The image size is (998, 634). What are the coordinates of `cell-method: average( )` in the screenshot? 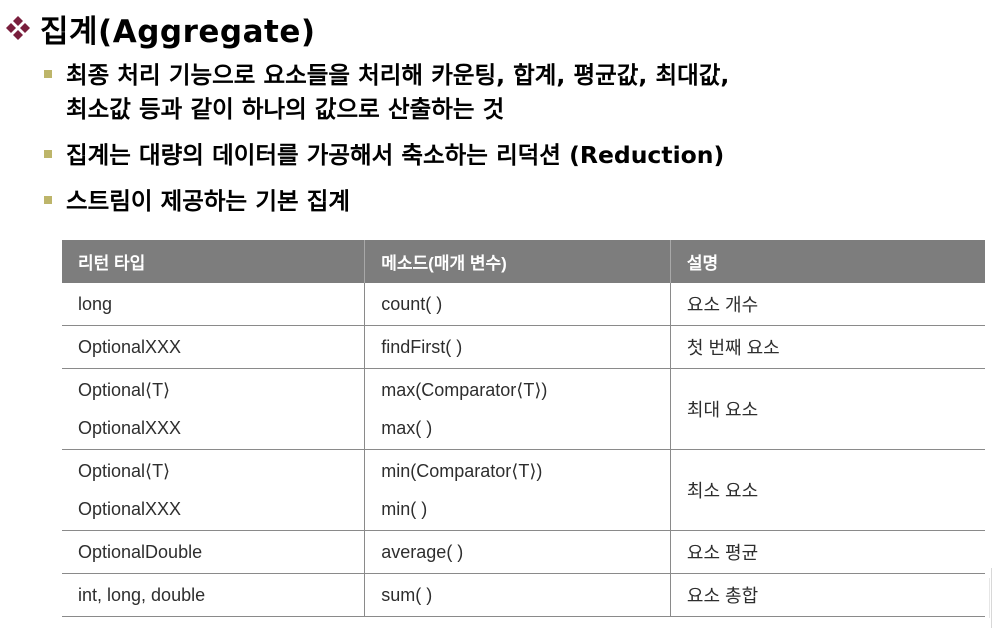 It's located at (517, 552).